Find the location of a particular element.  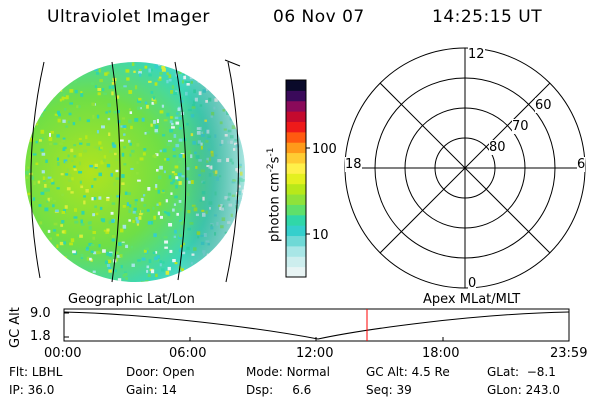

mlt-label-6: 6 is located at coordinates (581, 164).